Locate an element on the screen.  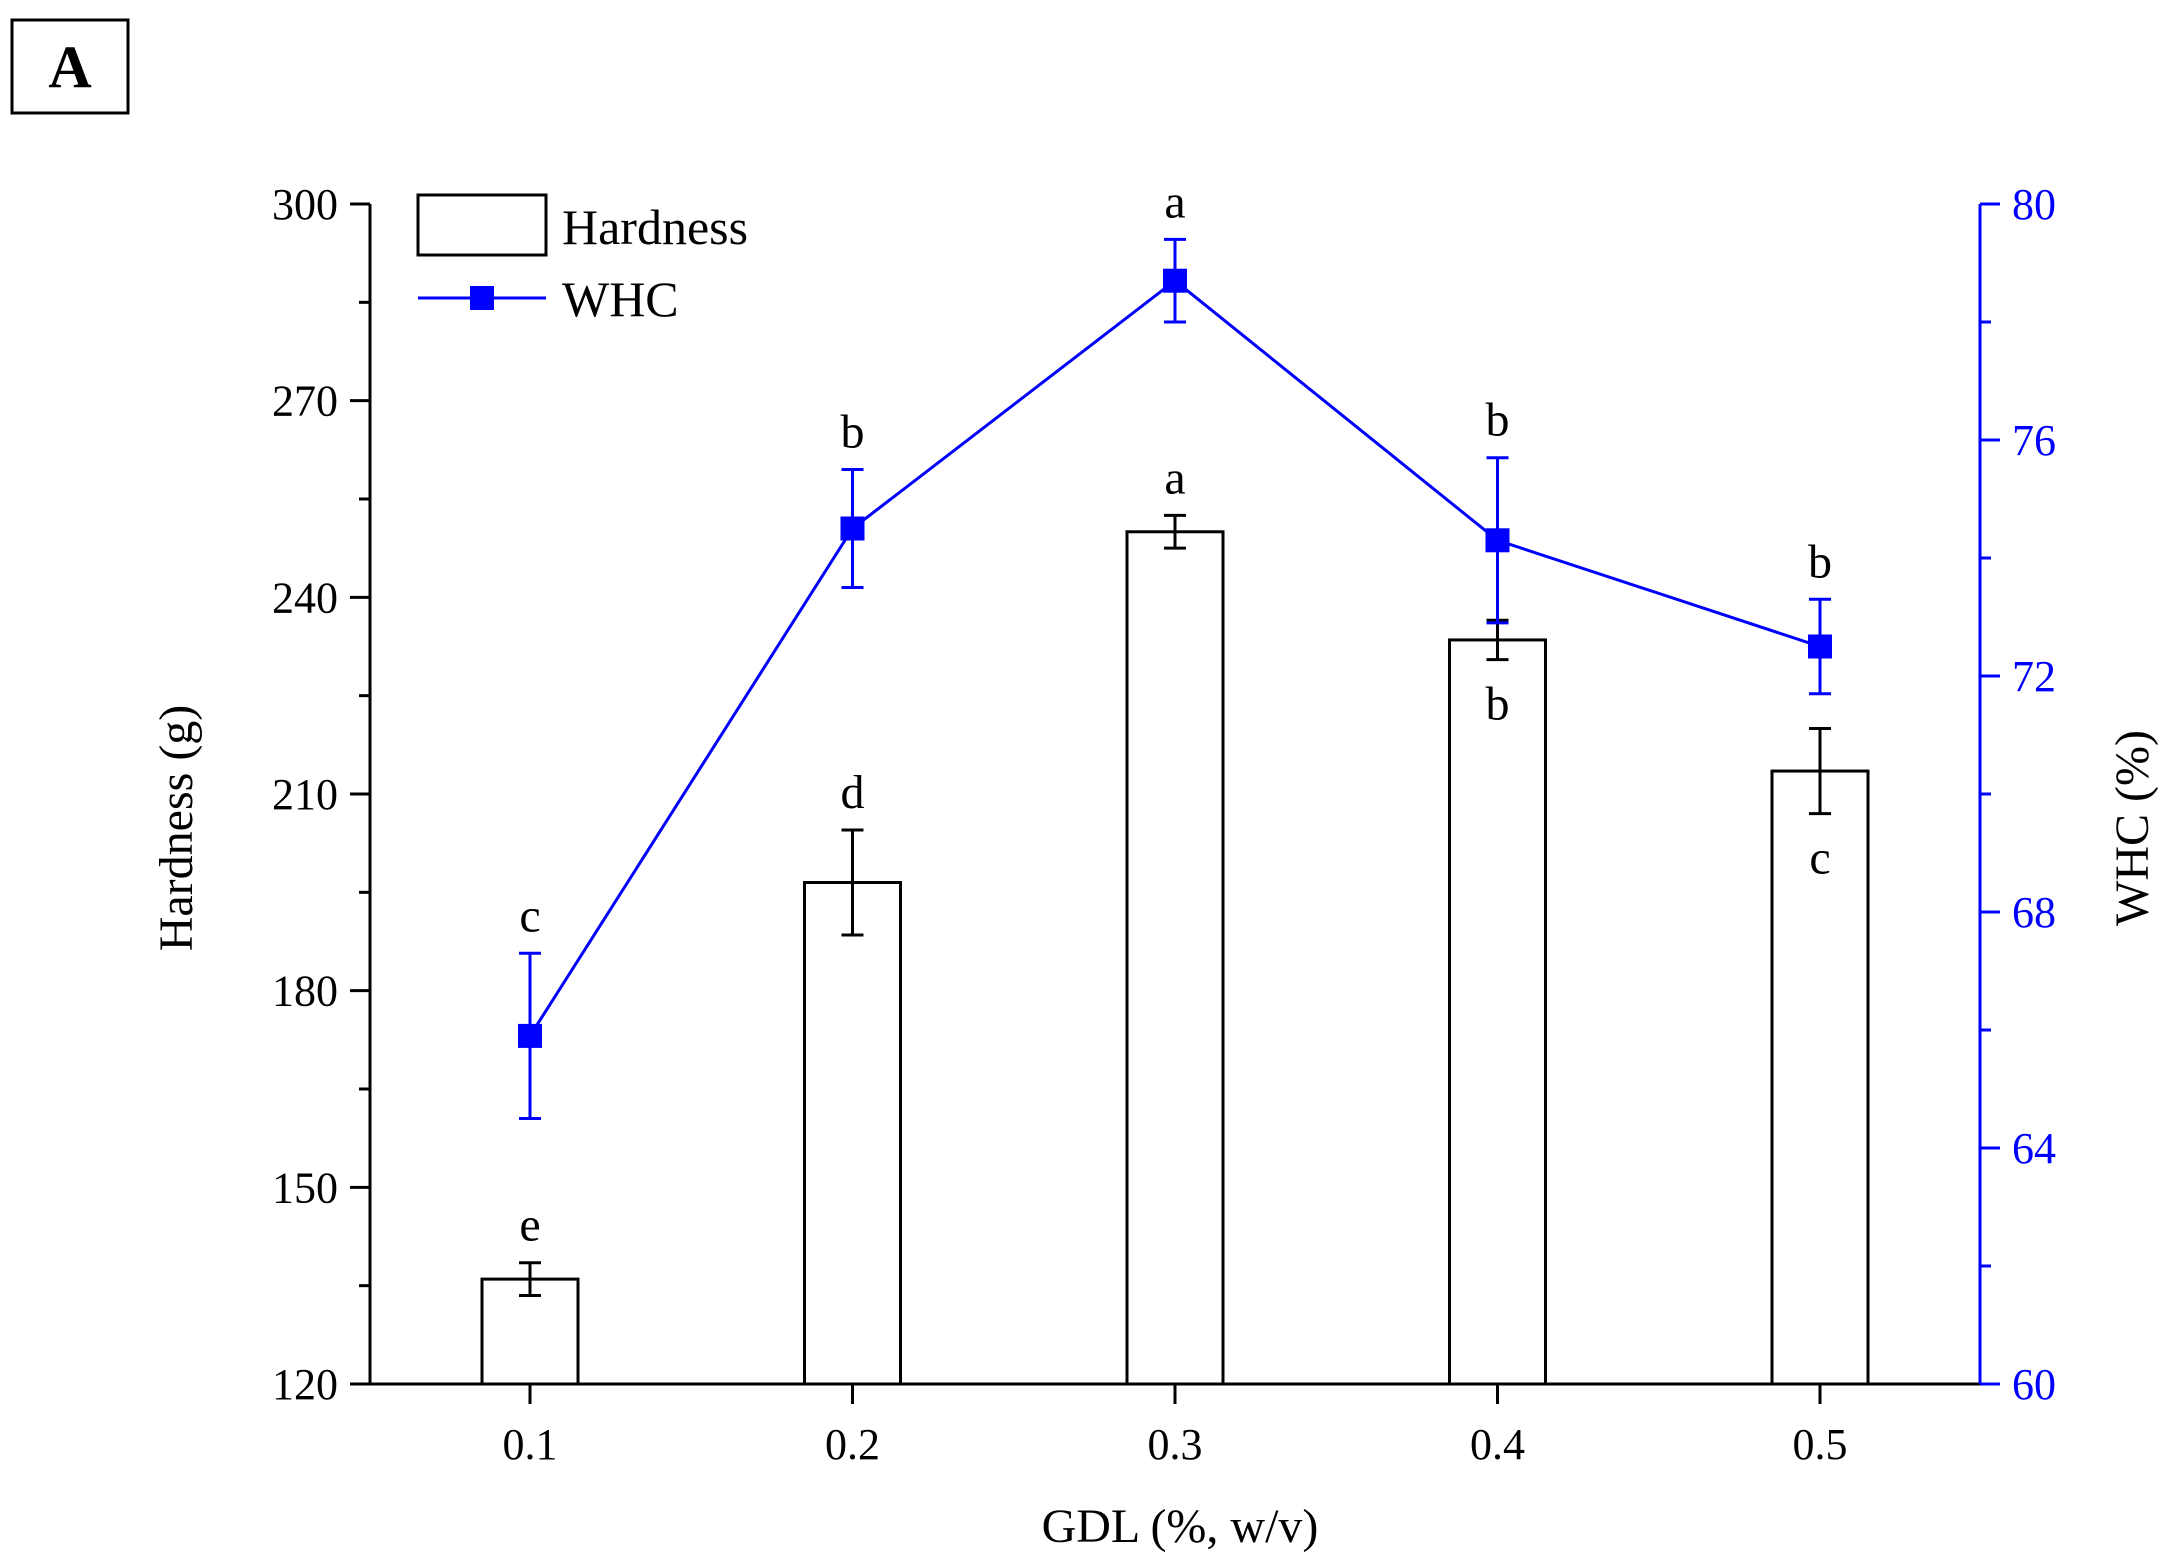
hardness-sig-letter: d is located at coordinates (853, 792).